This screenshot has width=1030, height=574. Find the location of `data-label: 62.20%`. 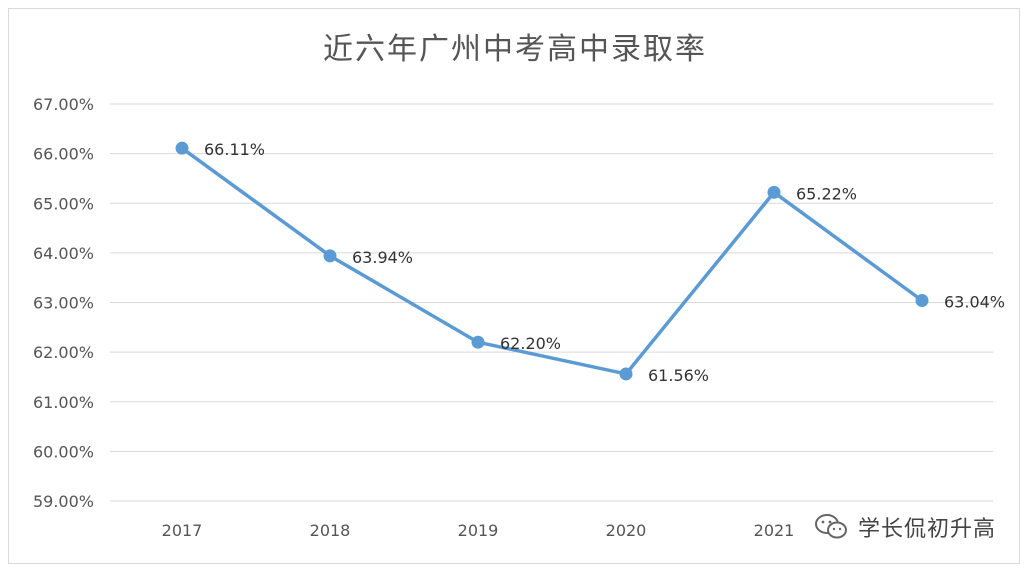

data-label: 62.20% is located at coordinates (530, 343).